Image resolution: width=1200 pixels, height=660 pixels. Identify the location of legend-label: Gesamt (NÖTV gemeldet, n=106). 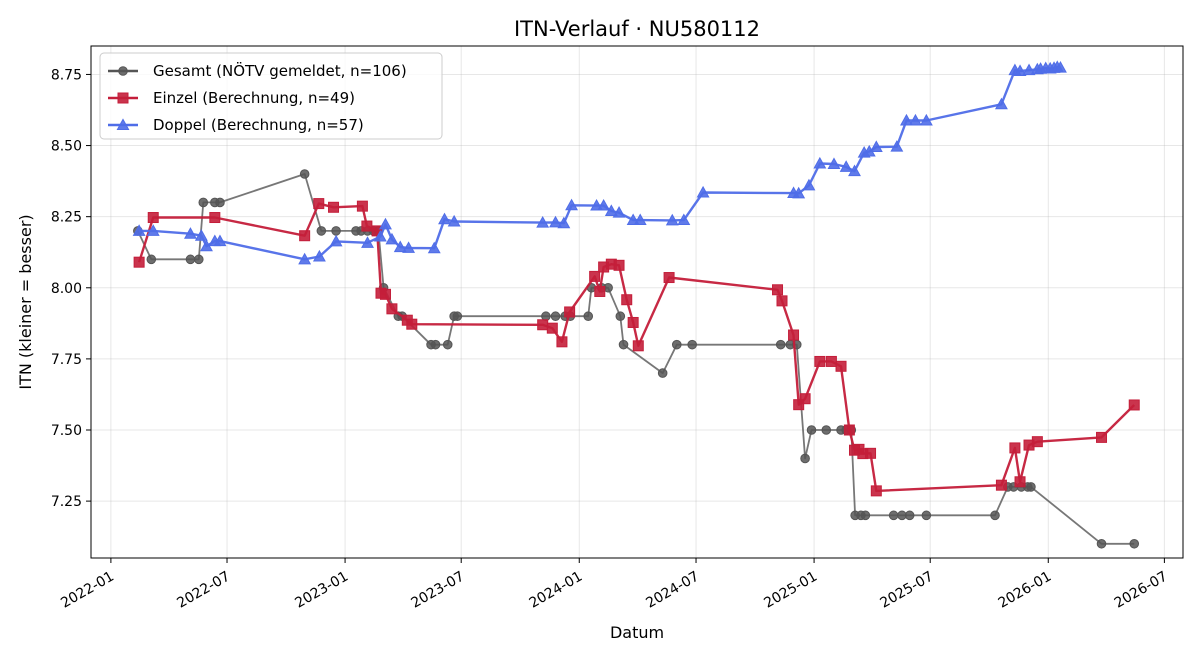
(280, 70).